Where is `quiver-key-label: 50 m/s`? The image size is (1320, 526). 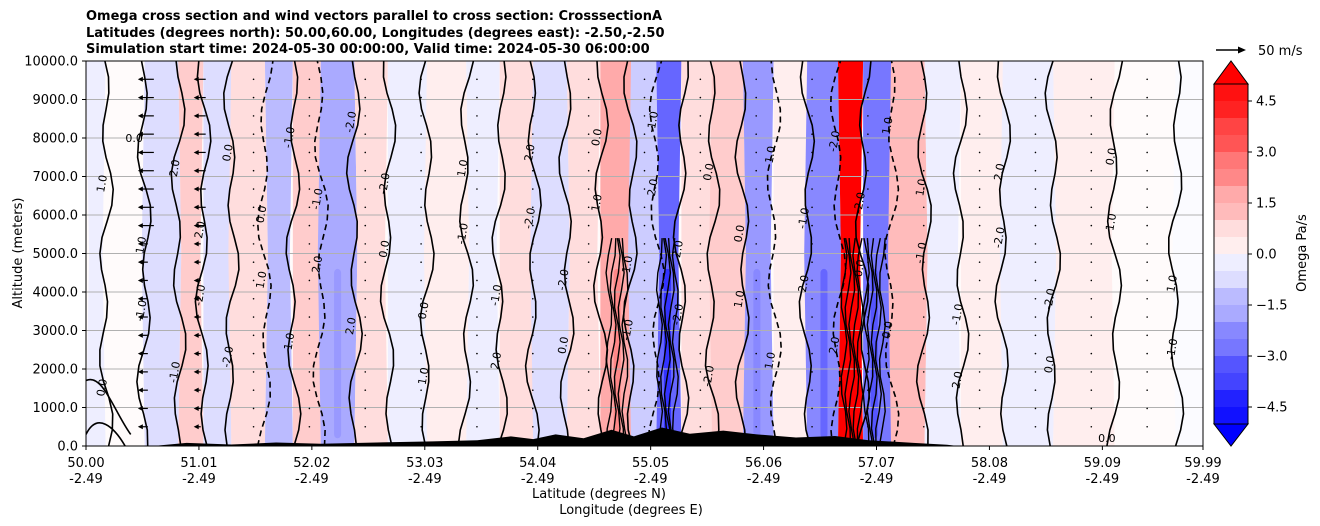 quiver-key-label: 50 m/s is located at coordinates (1280, 51).